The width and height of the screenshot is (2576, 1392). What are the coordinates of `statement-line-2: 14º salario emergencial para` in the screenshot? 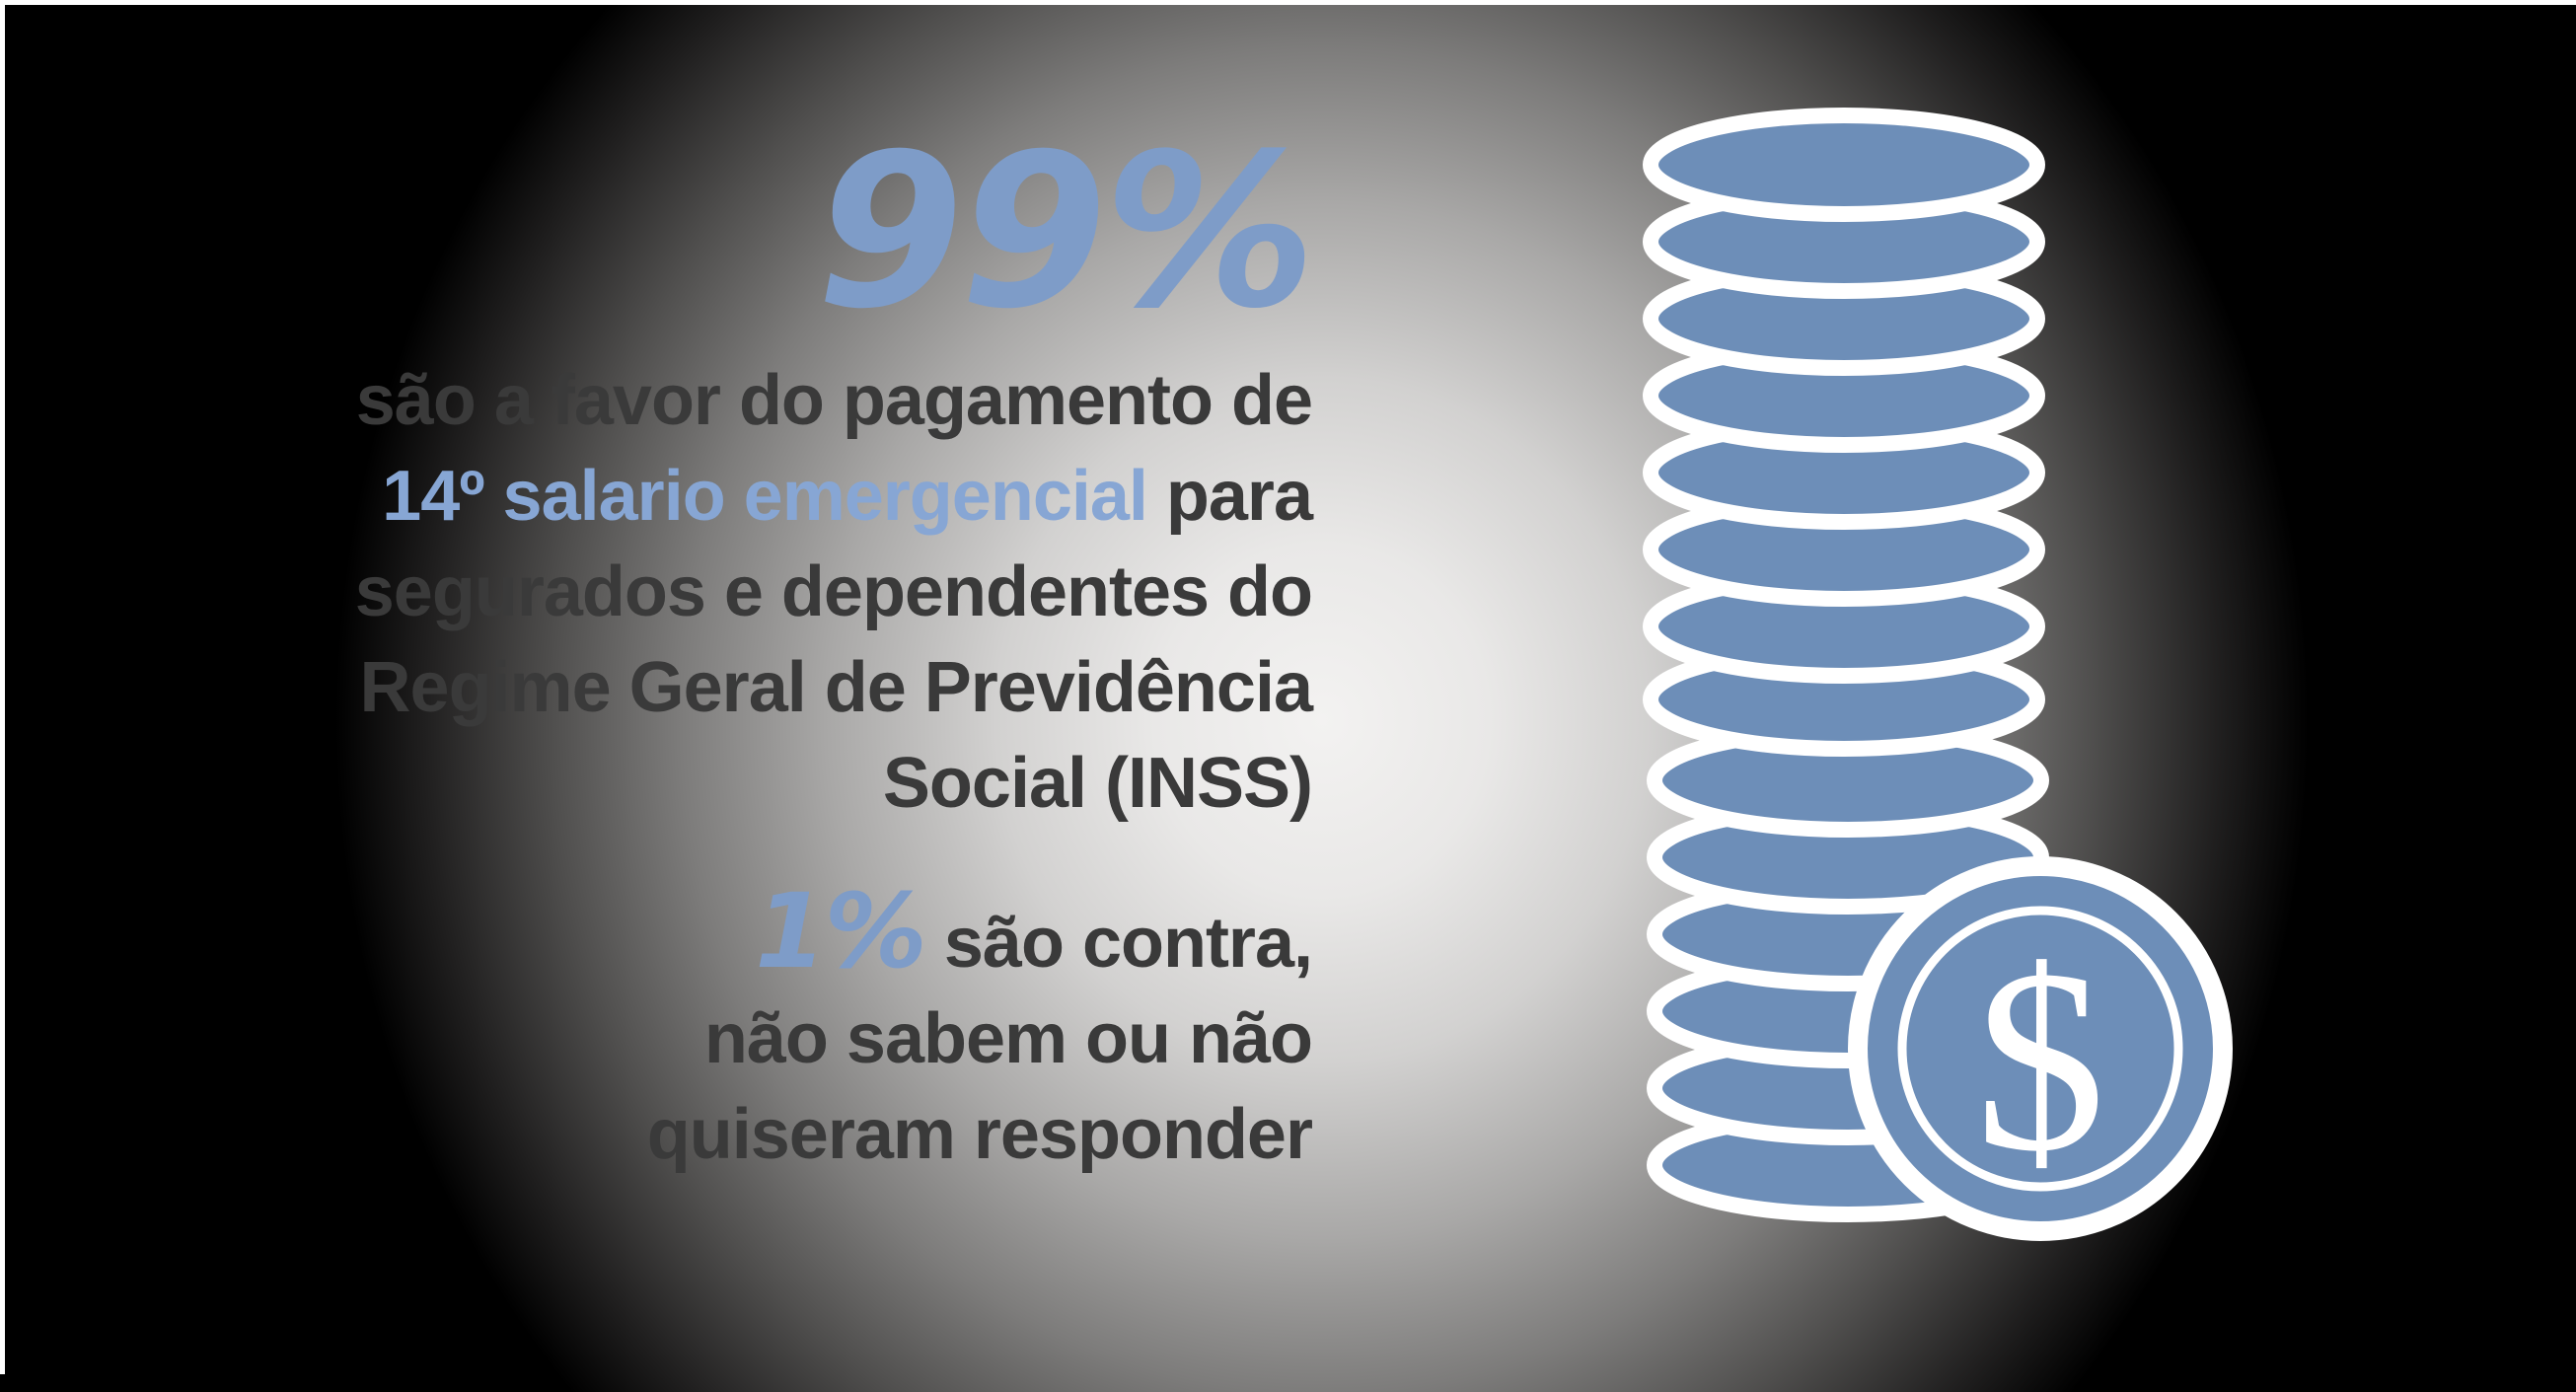 It's located at (834, 497).